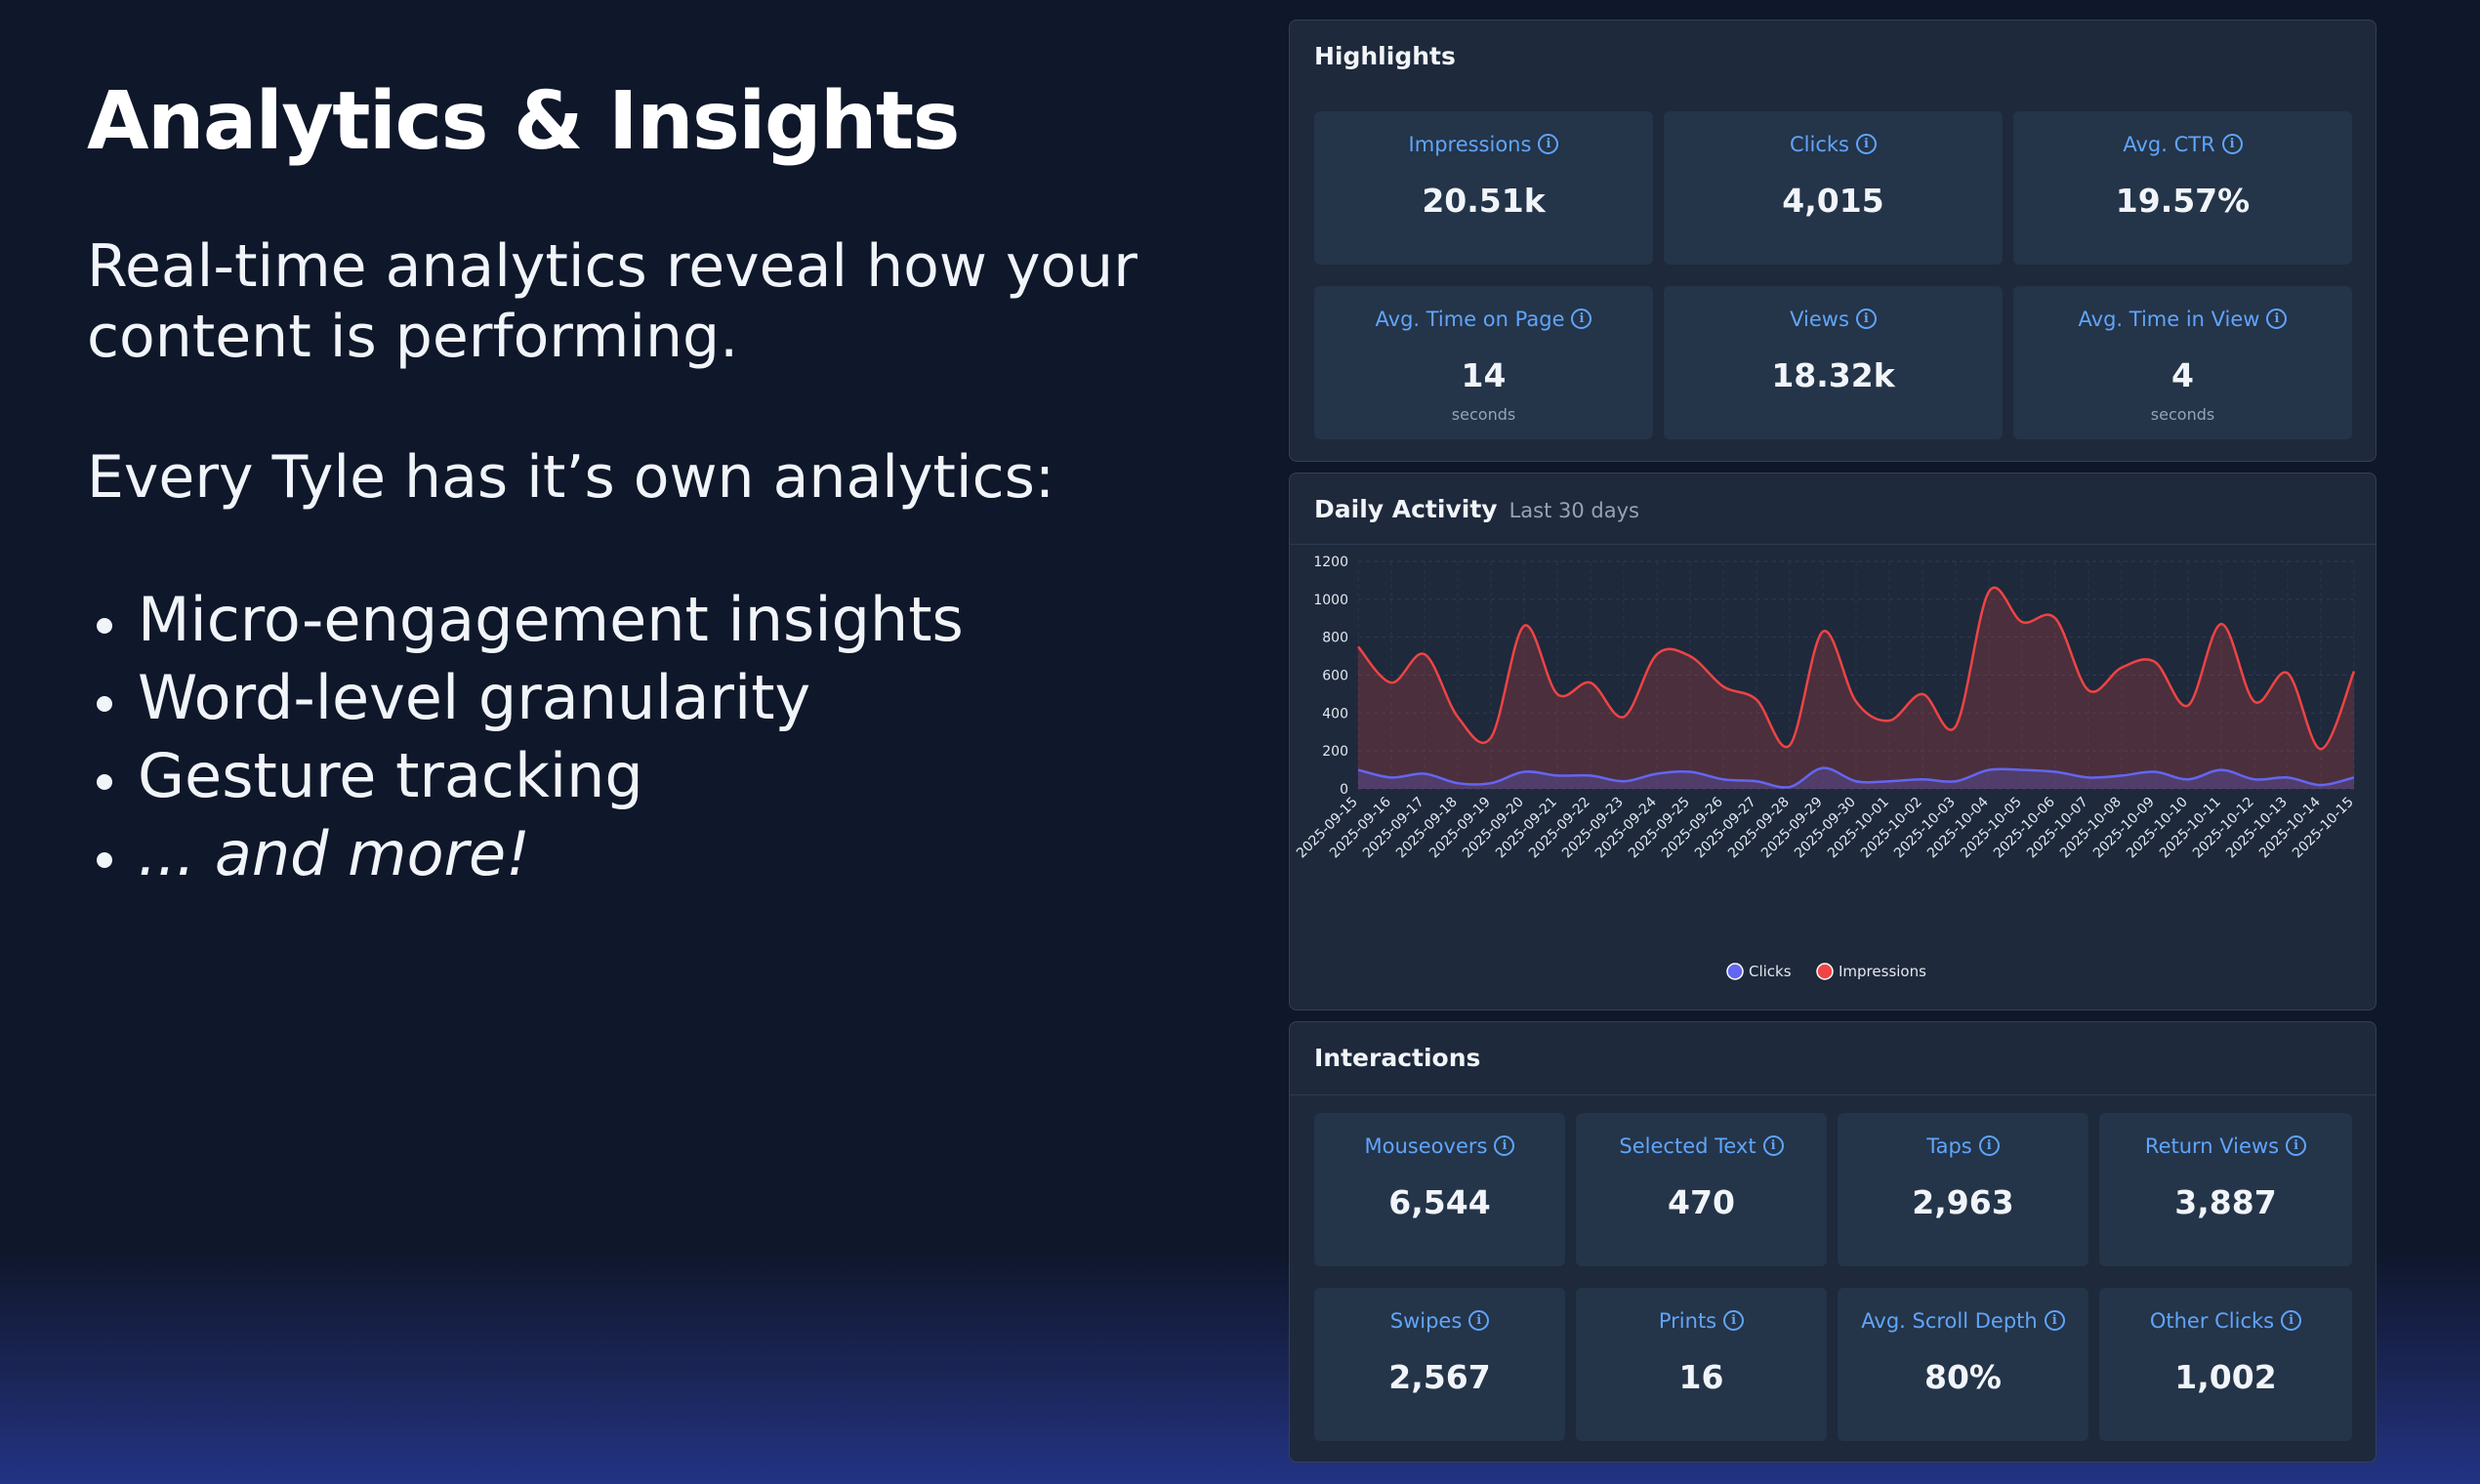 This screenshot has width=2480, height=1484. I want to click on stat-label: Avg. Time in View, so click(2169, 320).